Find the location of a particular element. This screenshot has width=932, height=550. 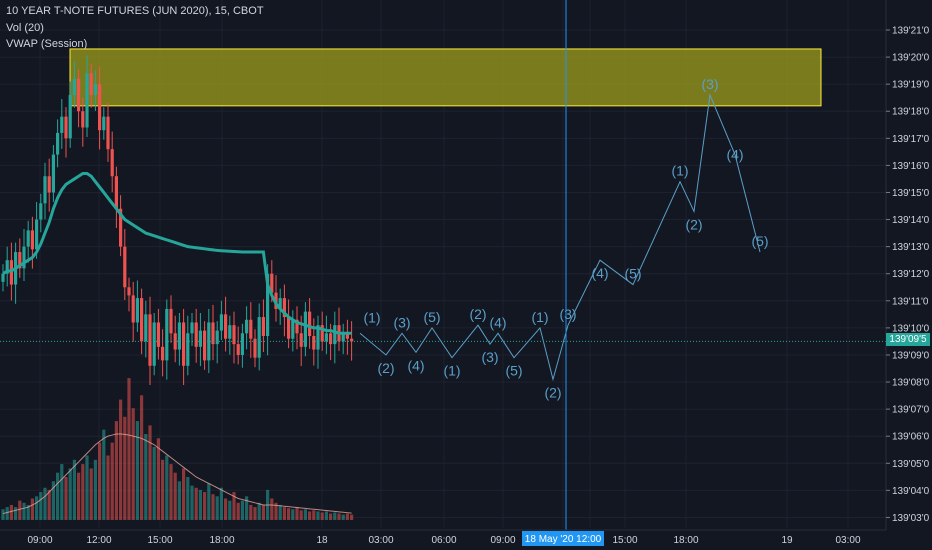

time-tick-label: 12:00 is located at coordinates (98, 540).